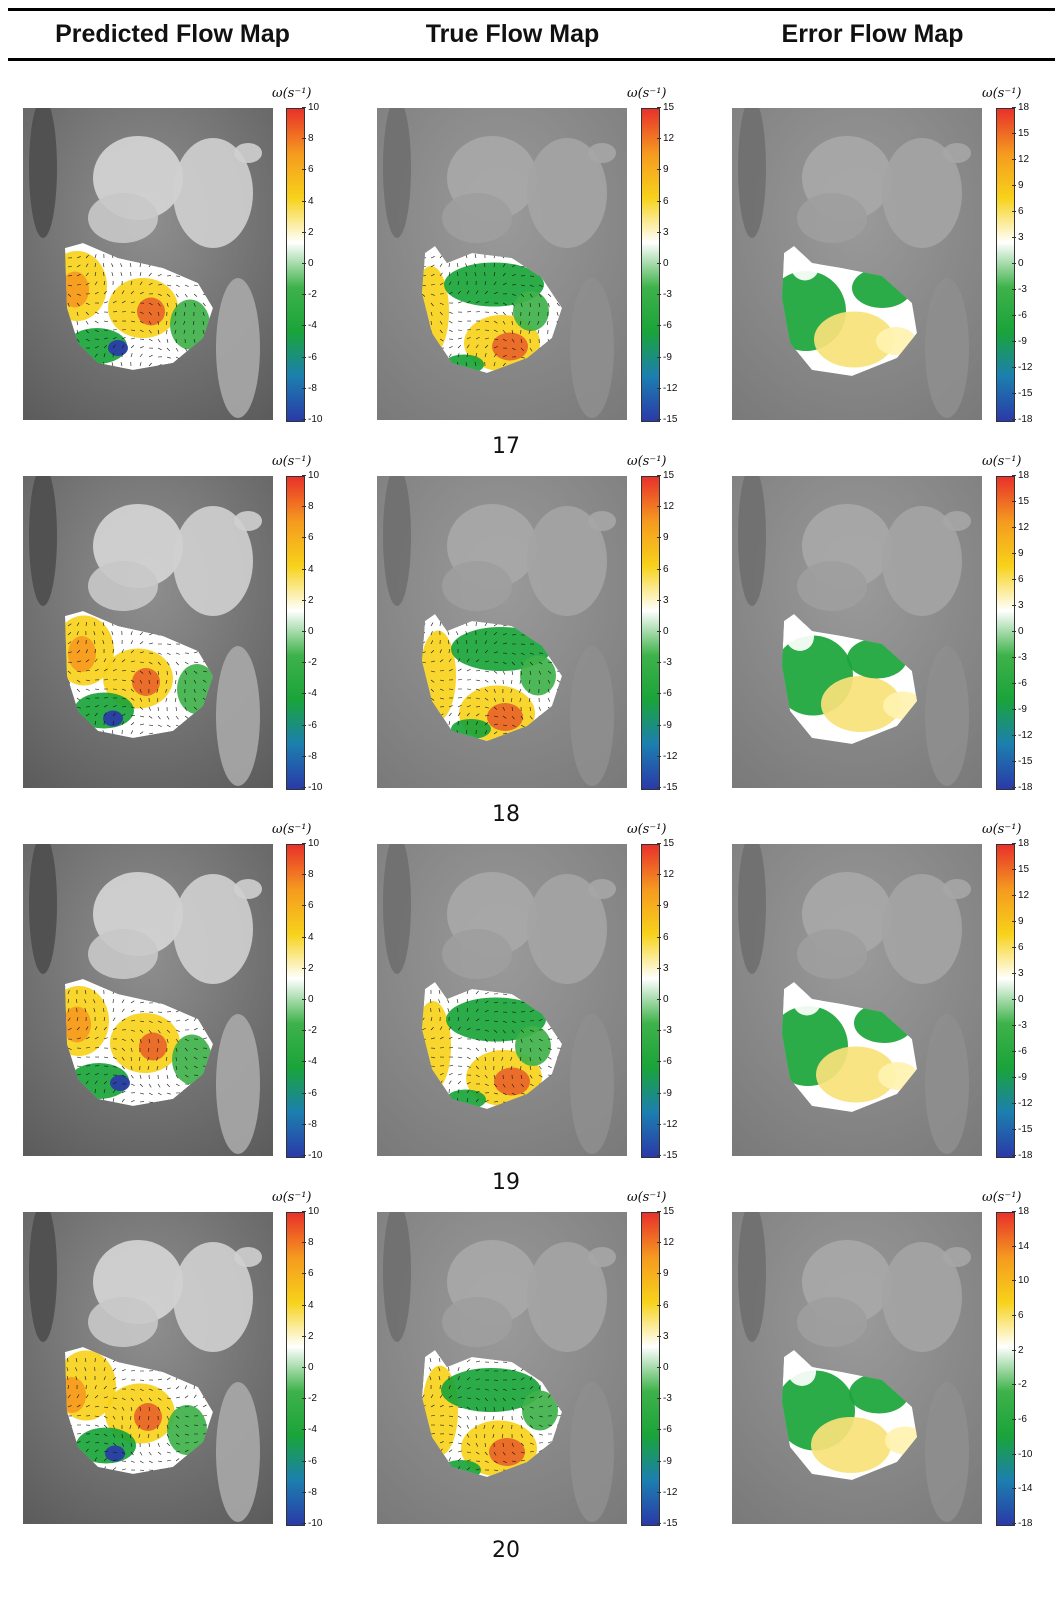 The image size is (1063, 1606). Describe the element at coordinates (512, 34) in the screenshot. I see `column-title-true: True Flow Map` at that location.